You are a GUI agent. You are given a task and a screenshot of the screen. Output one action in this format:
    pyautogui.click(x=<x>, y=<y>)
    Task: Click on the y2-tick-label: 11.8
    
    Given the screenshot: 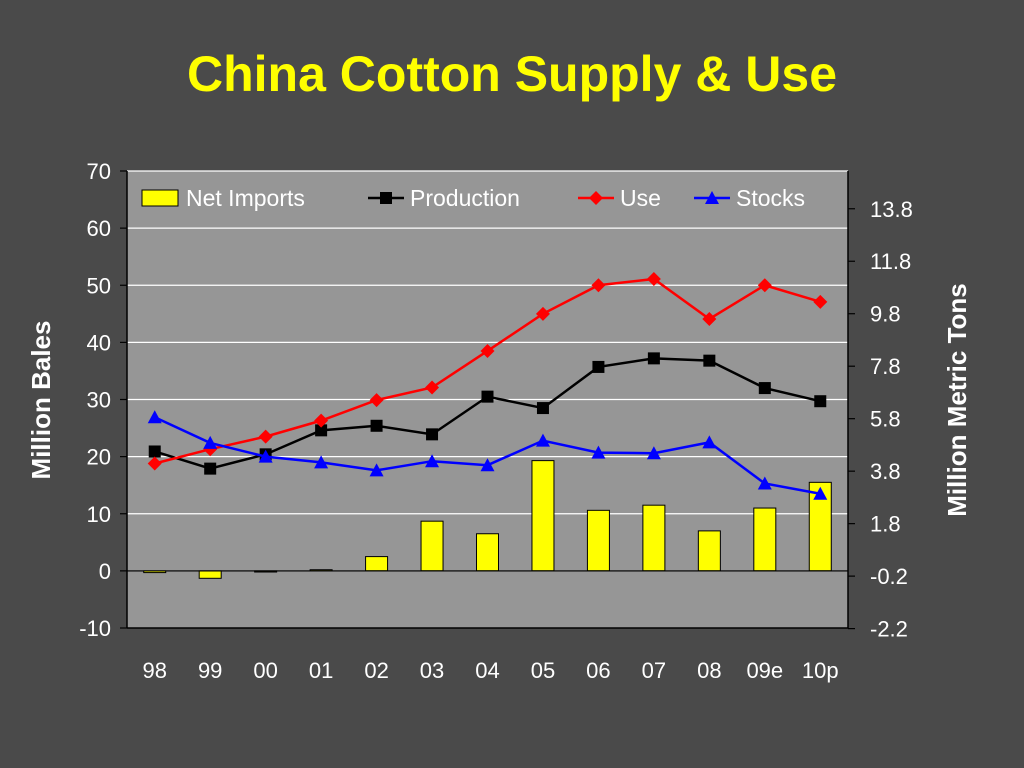 What is the action you would take?
    pyautogui.click(x=890, y=261)
    